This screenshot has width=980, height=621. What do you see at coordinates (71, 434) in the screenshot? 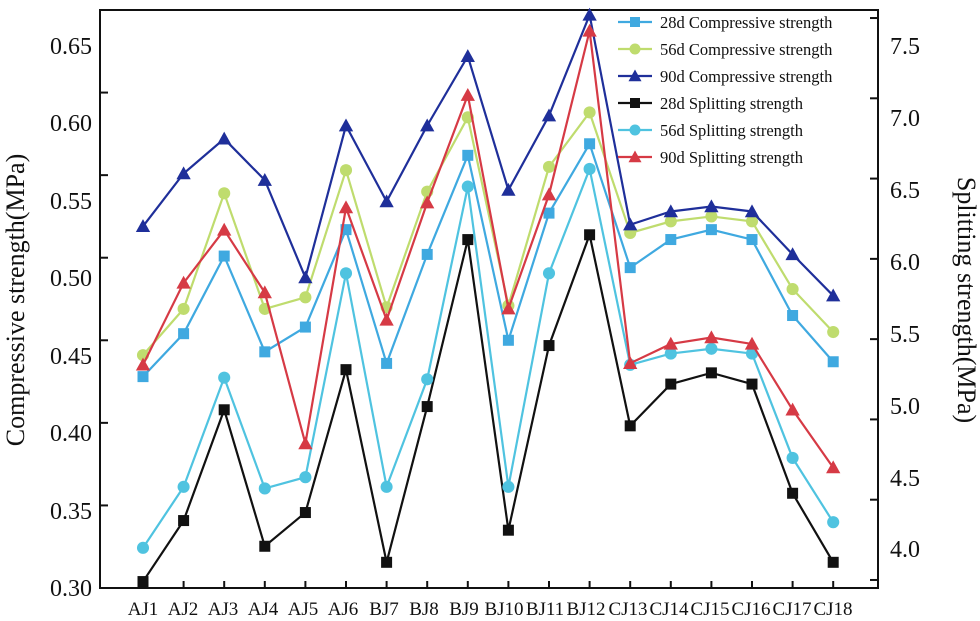
I see `y-tick-label: 0.40` at bounding box center [71, 434].